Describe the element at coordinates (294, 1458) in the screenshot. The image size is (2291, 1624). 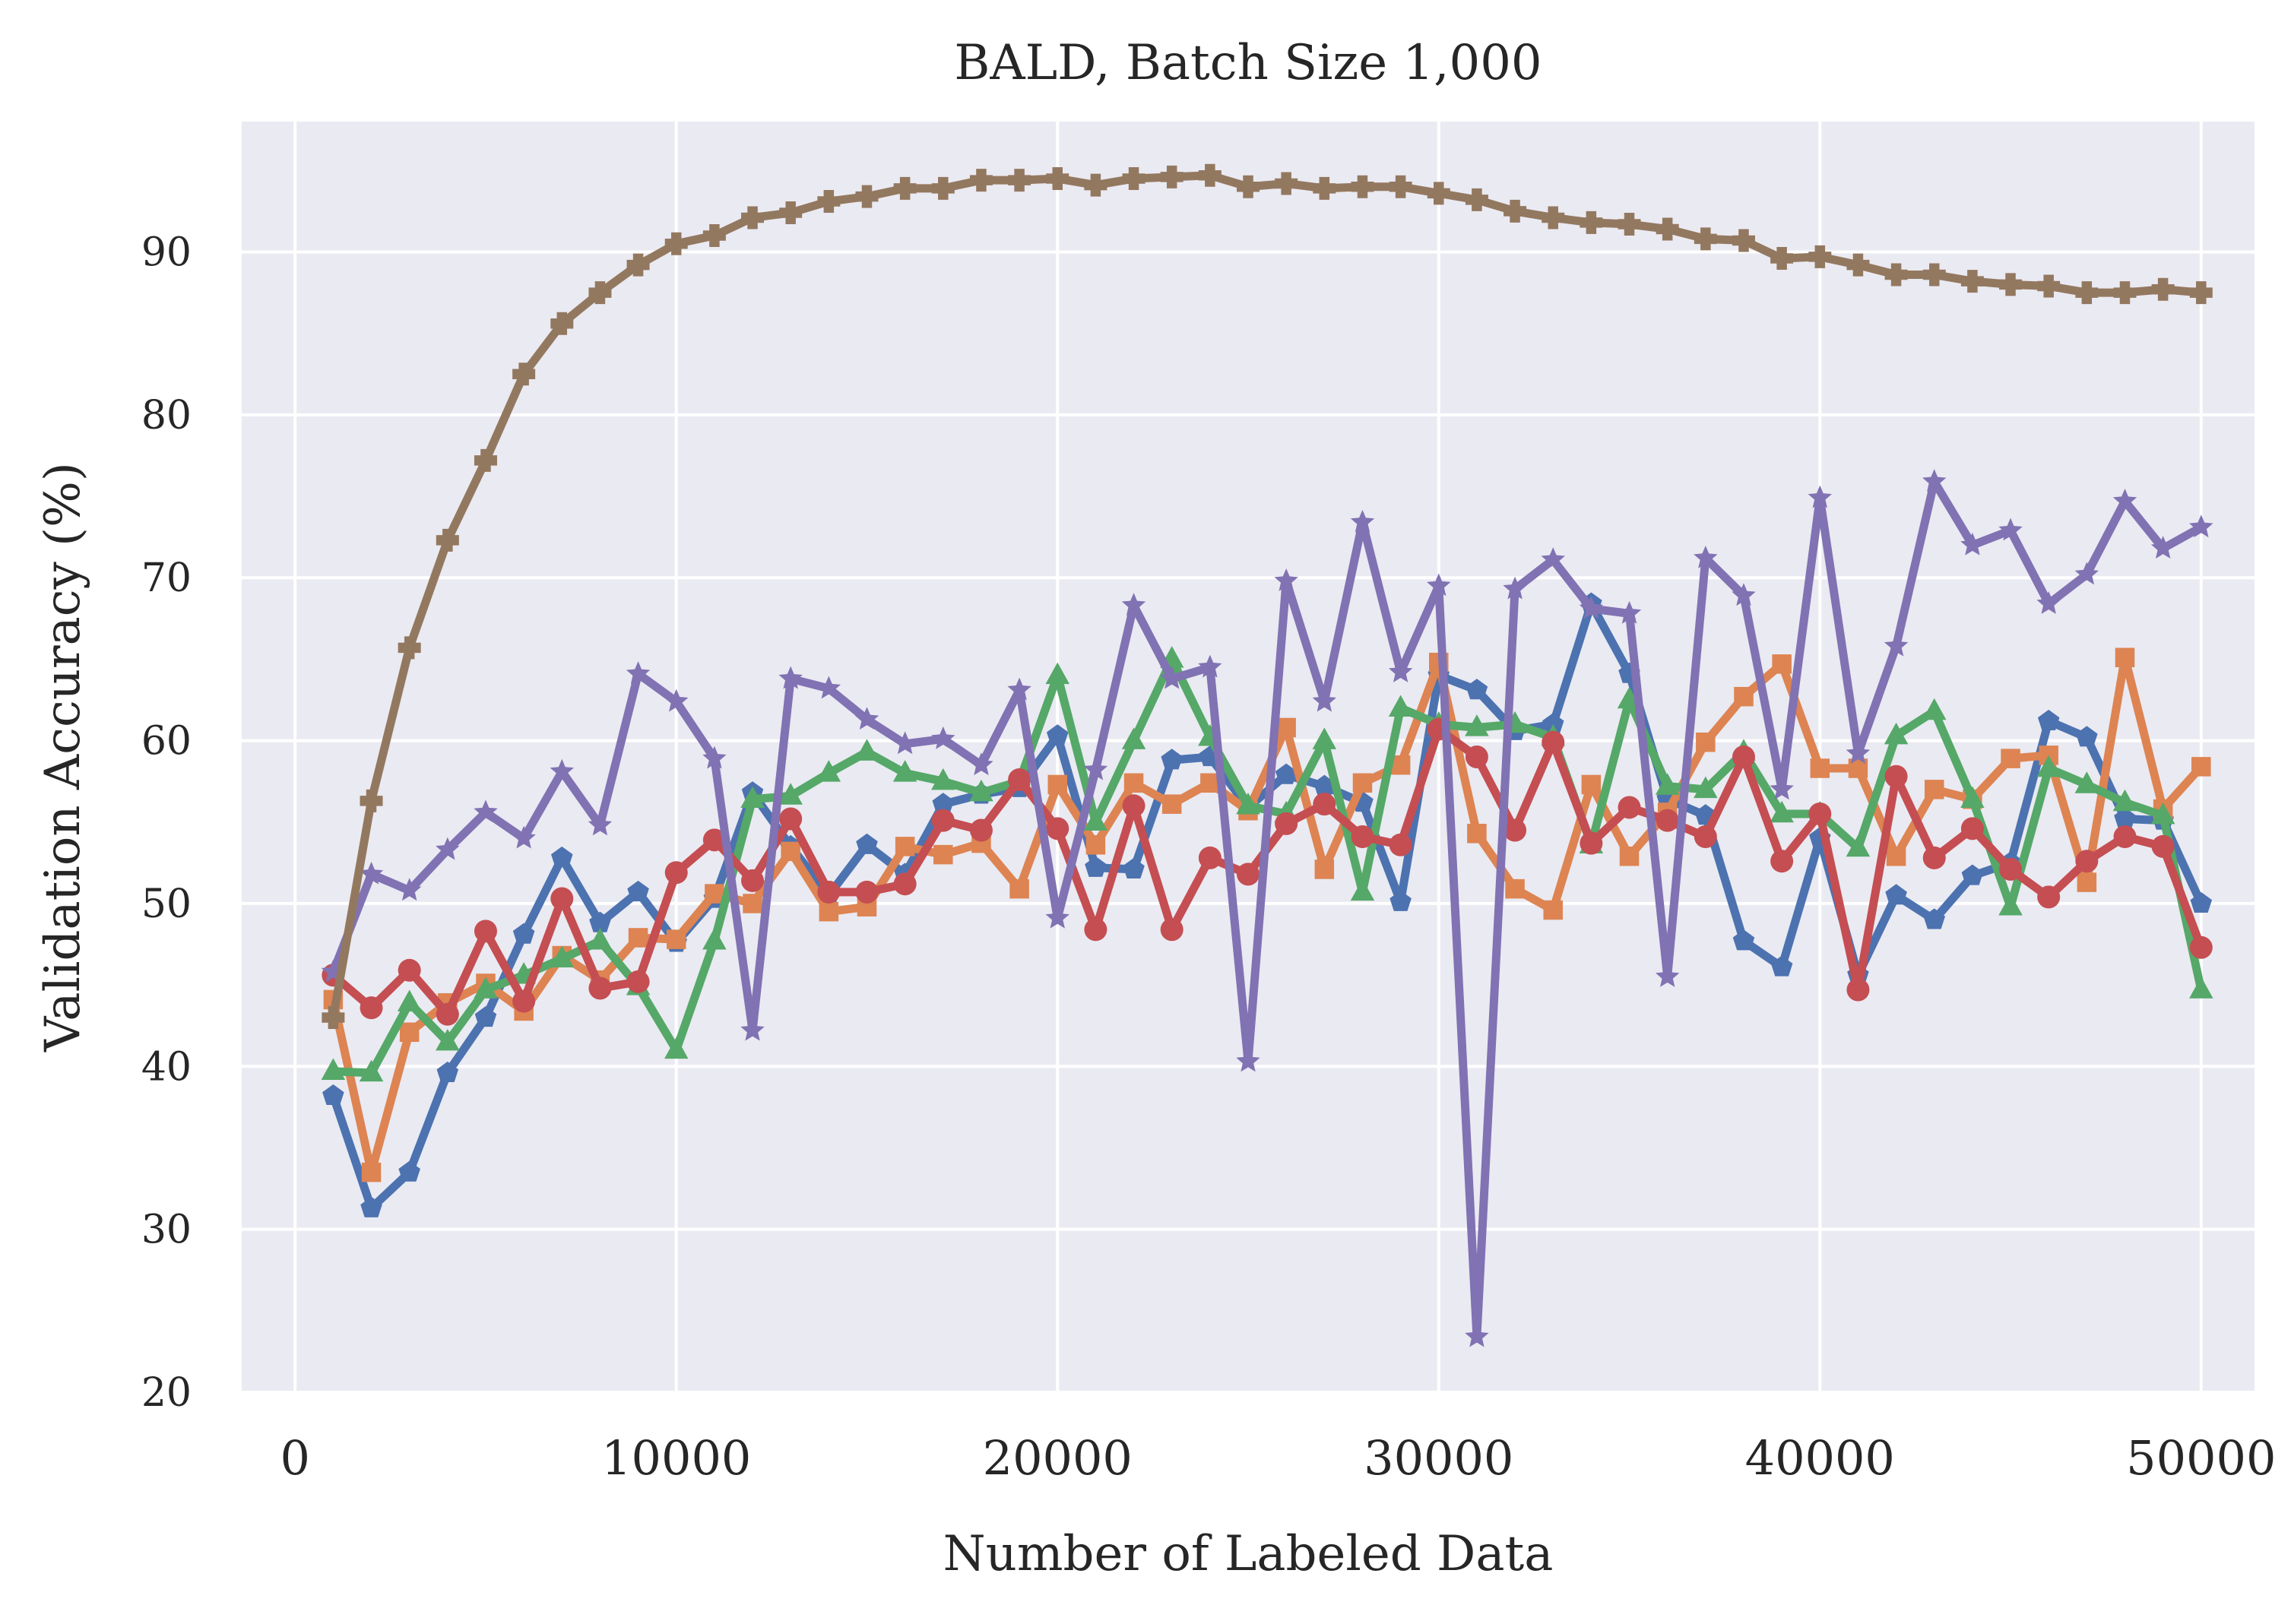
I see `x-tick-label: 0` at that location.